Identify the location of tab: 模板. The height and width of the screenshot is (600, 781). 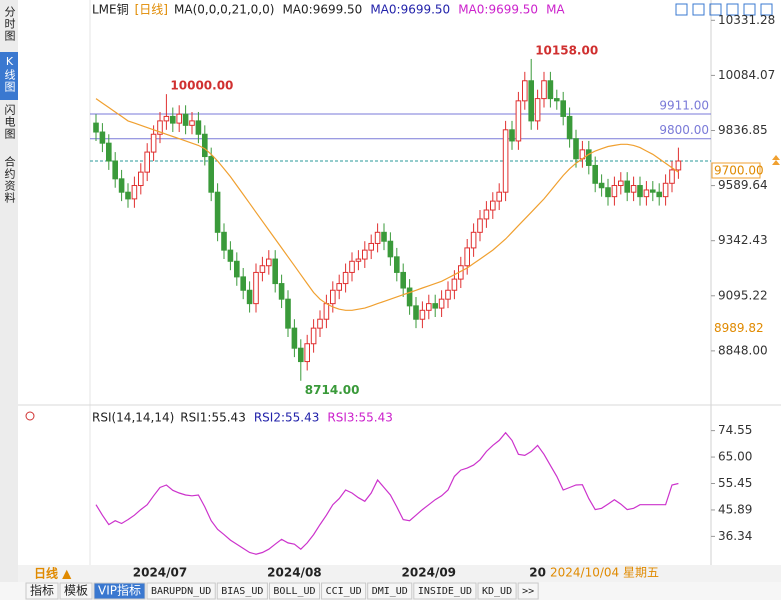
(76, 591).